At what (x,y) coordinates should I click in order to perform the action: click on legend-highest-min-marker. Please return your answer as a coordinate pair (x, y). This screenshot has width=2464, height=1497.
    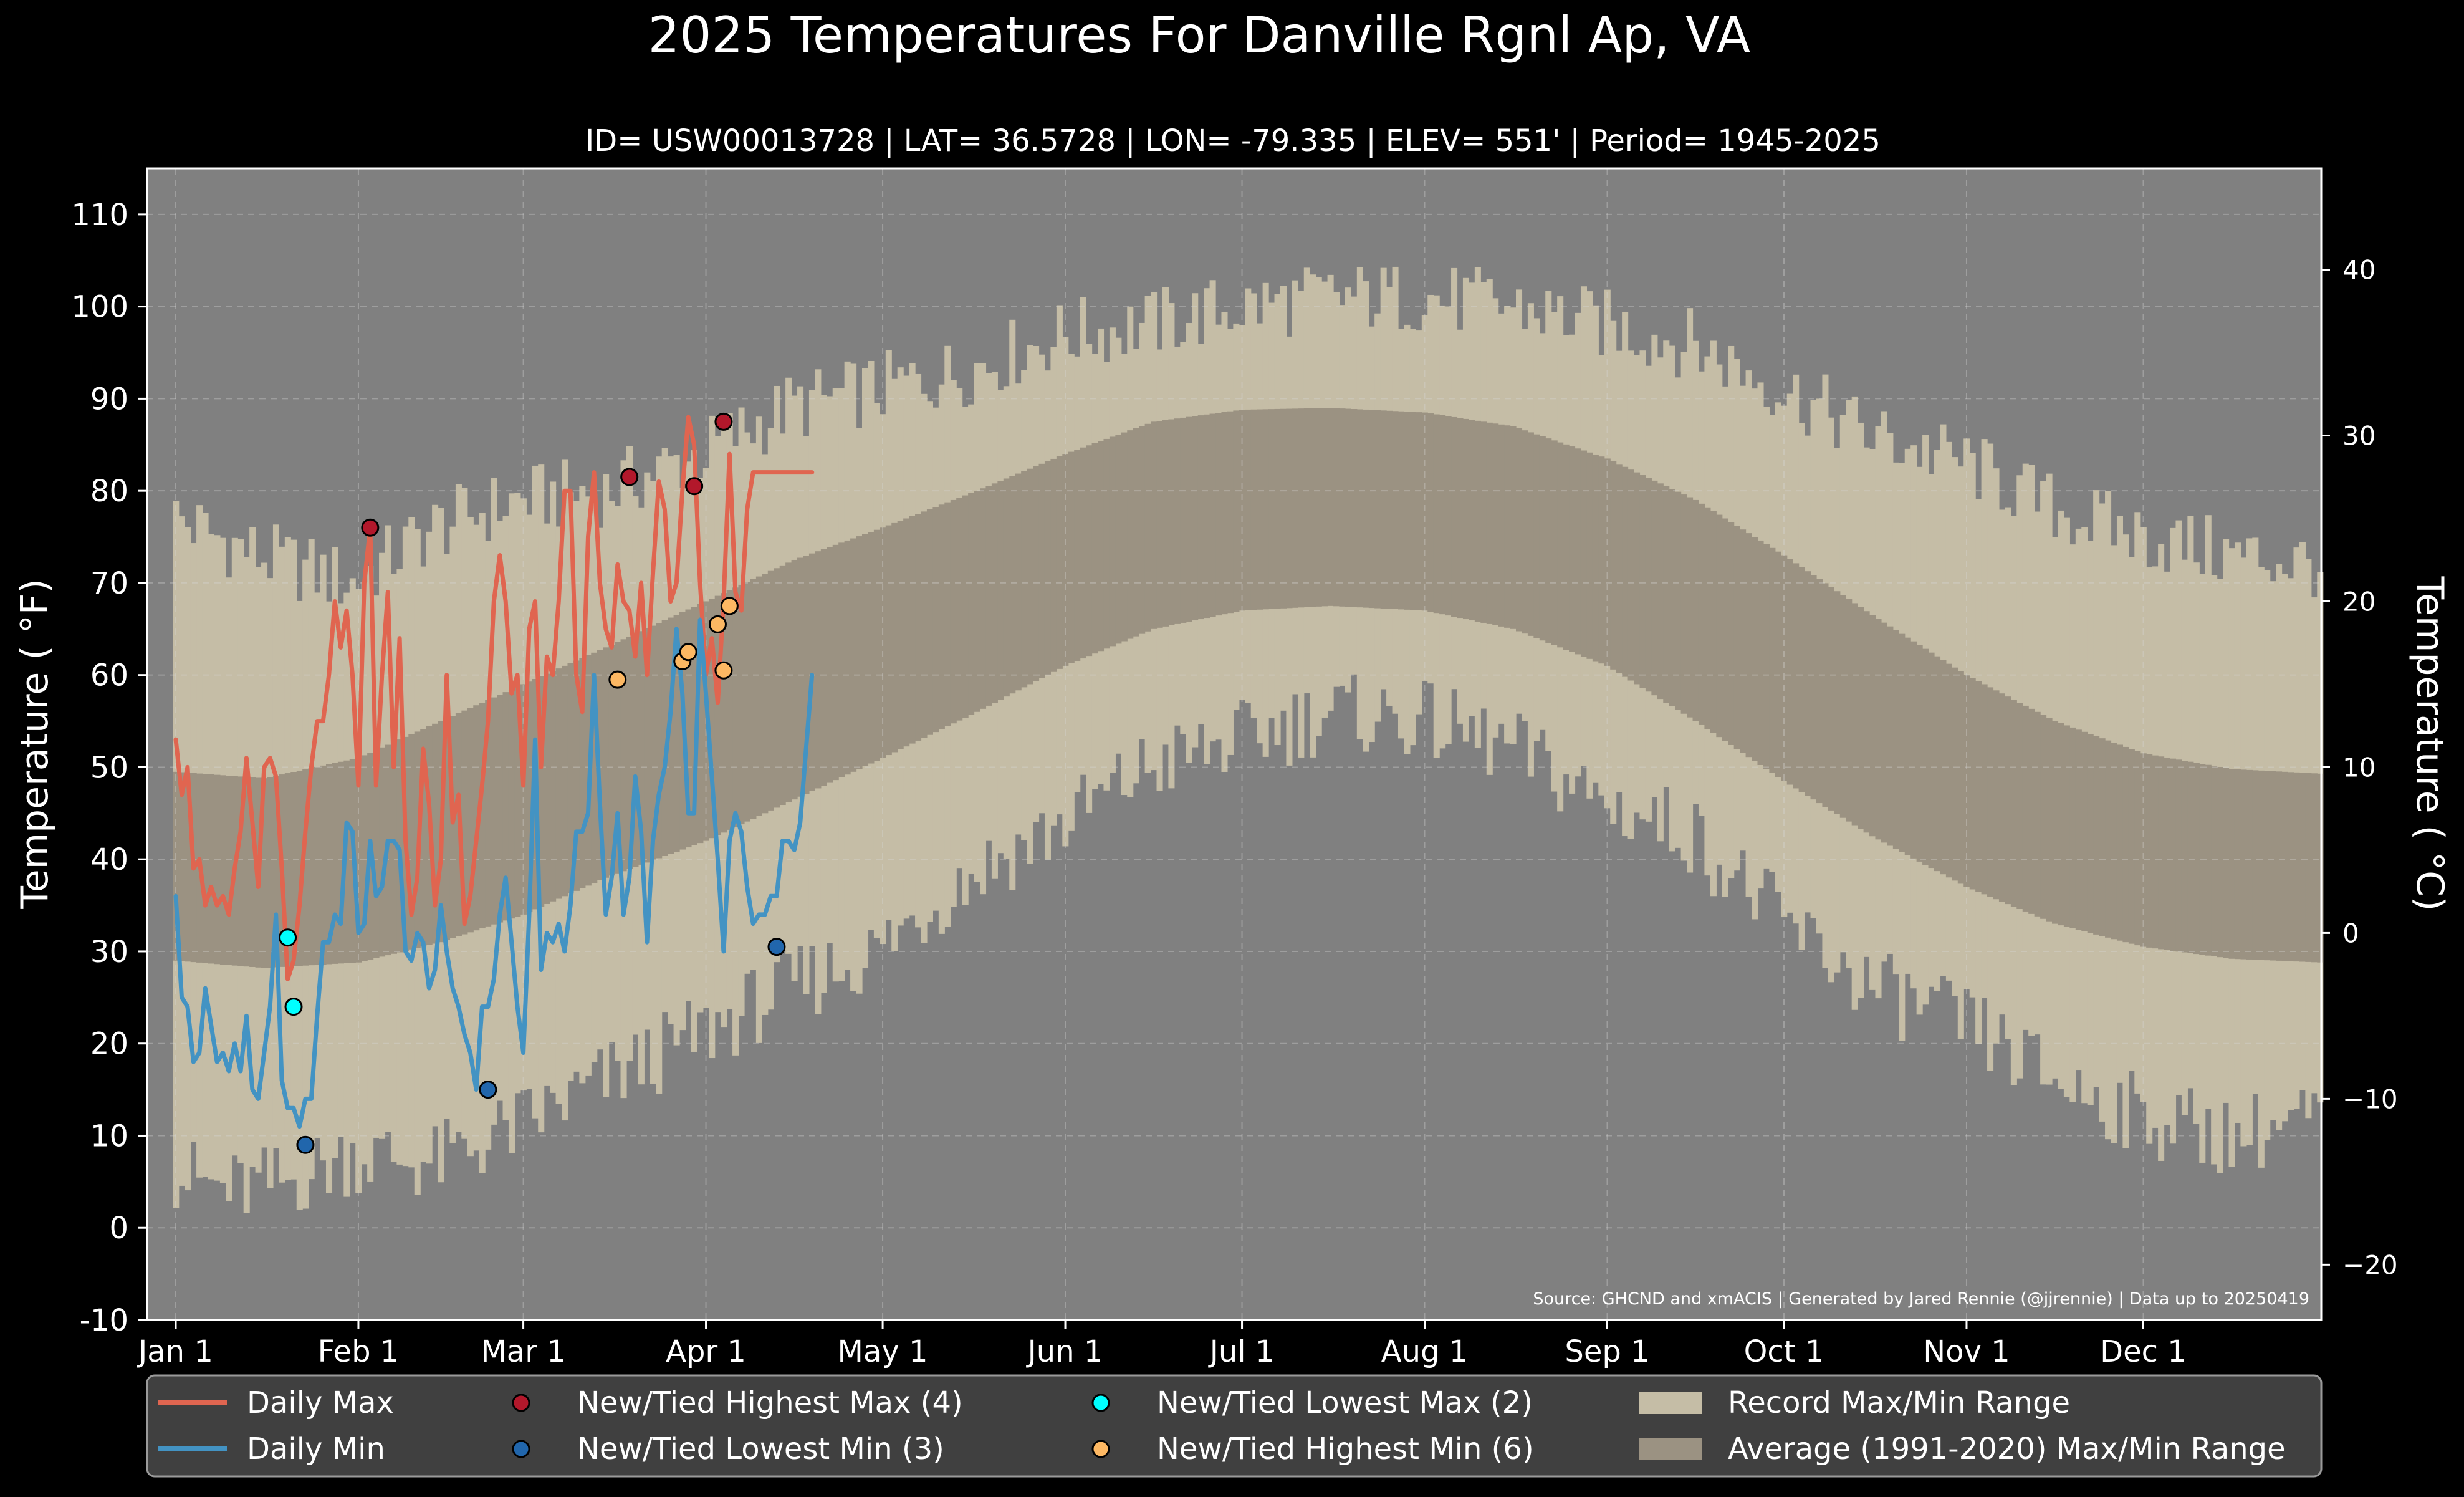
    Looking at the image, I should click on (1100, 1449).